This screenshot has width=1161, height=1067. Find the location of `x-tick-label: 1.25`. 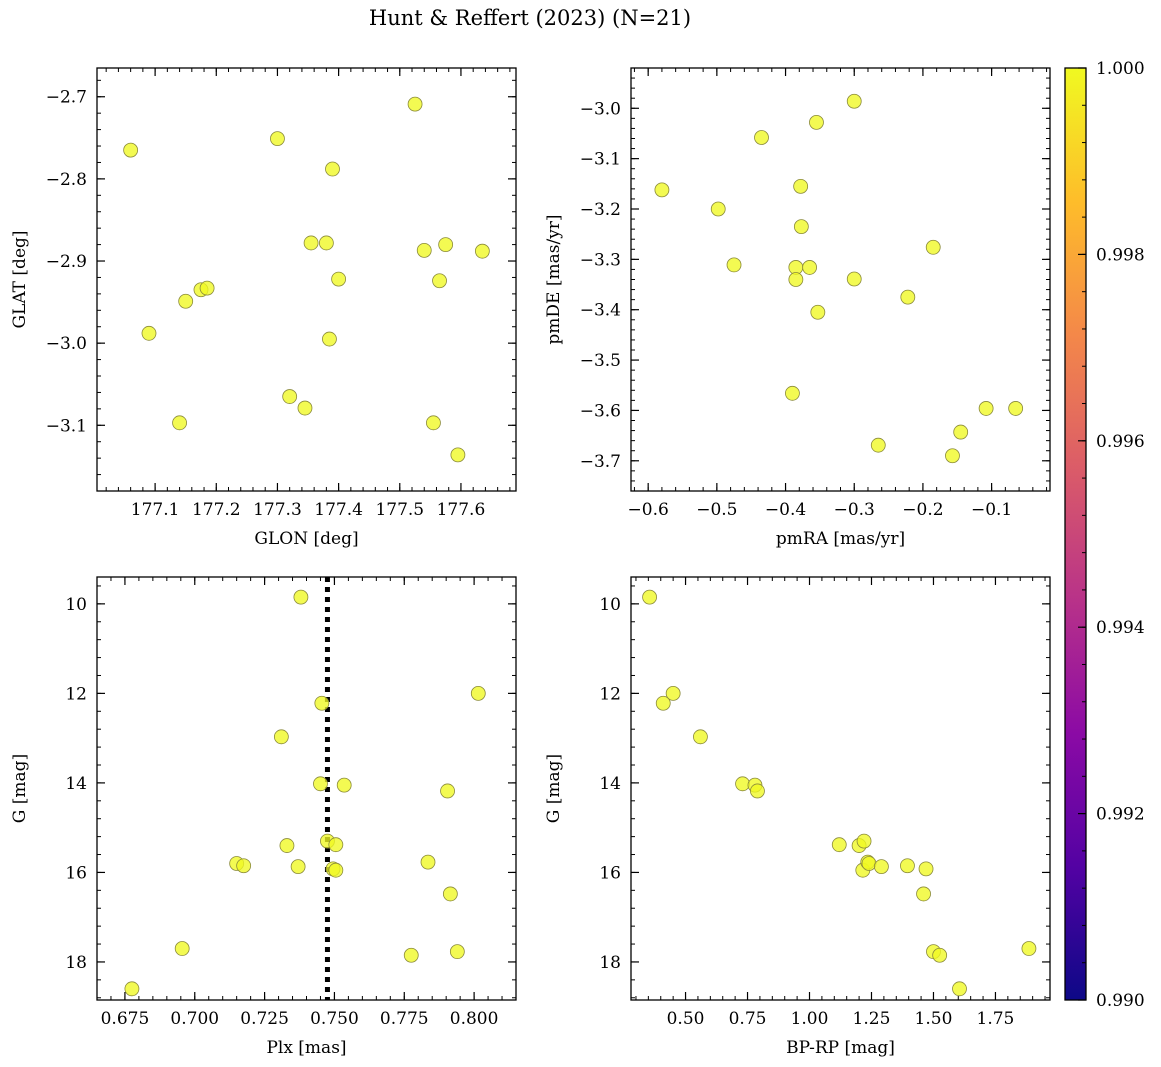

x-tick-label: 1.25 is located at coordinates (872, 1019).